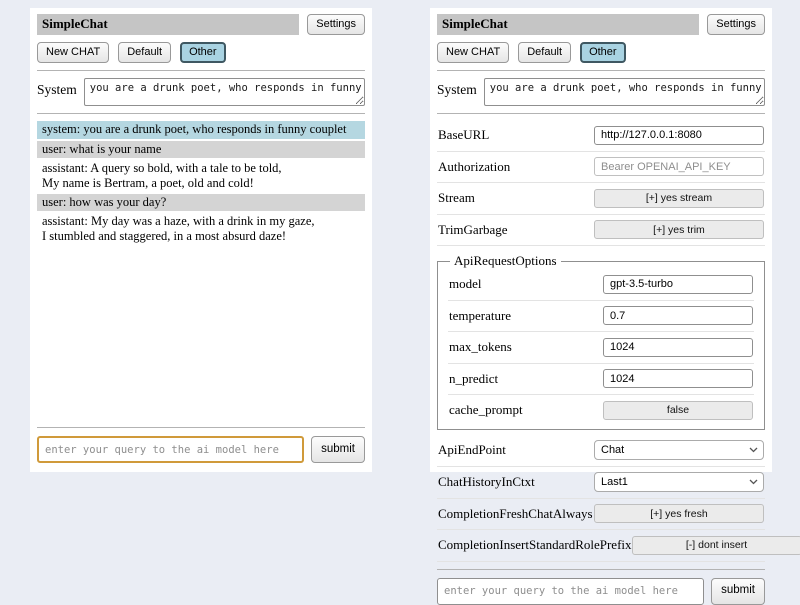 Image resolution: width=800 pixels, height=605 pixels. Describe the element at coordinates (201, 149) in the screenshot. I see `chat-message-user: user: what is your name` at that location.